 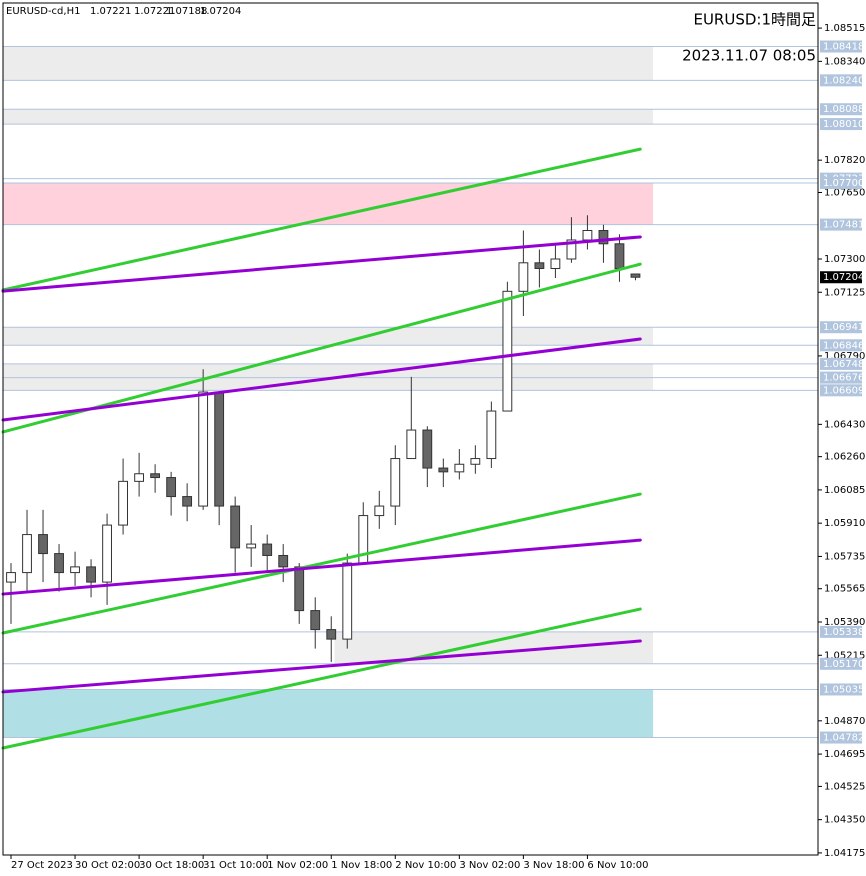 I want to click on level-label: 1.08418, so click(x=843, y=47).